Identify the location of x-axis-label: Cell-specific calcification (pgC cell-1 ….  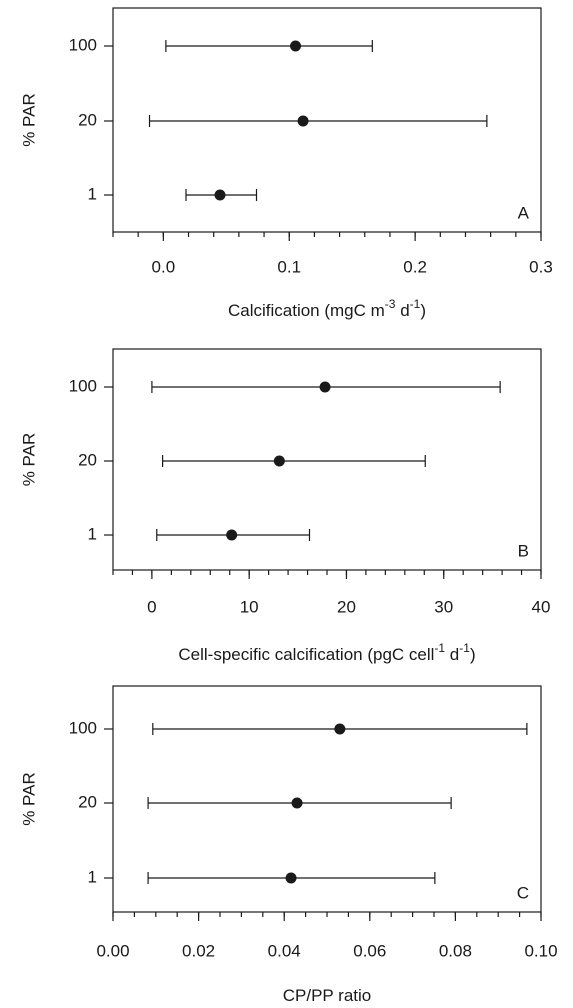
(326, 652).